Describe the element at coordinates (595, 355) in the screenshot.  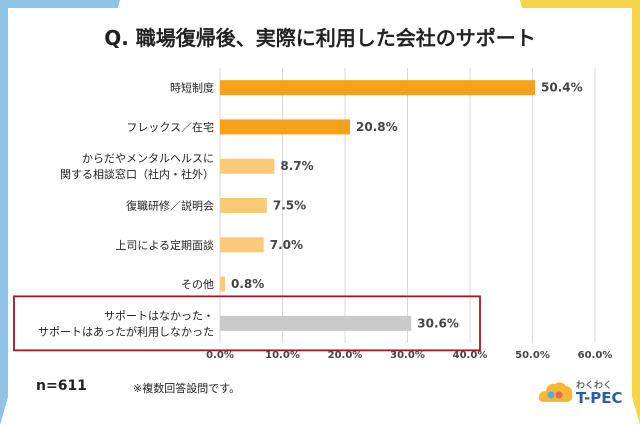
I see `x-tick-label: 60.0%` at that location.